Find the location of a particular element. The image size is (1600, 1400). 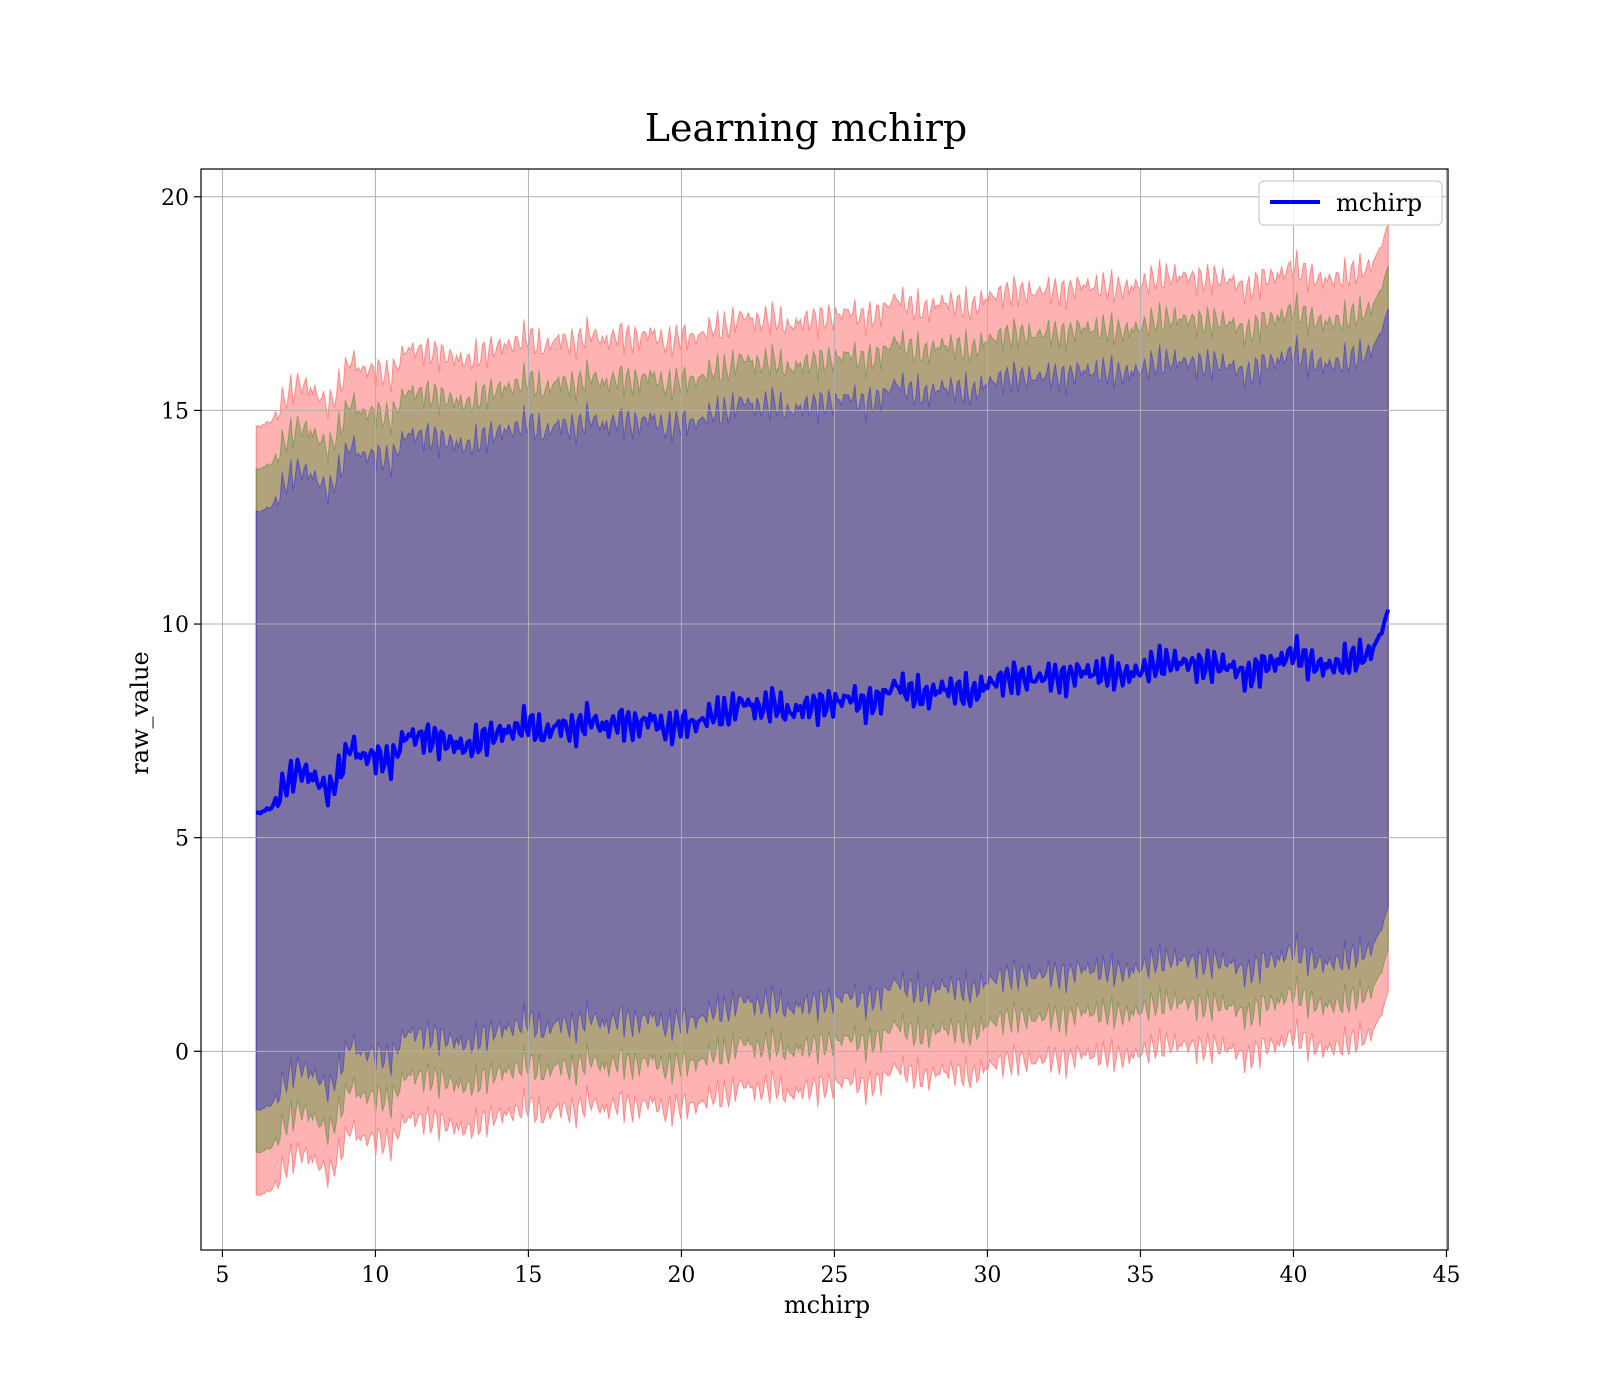

x-axis-label: mchirp is located at coordinates (827, 1305).